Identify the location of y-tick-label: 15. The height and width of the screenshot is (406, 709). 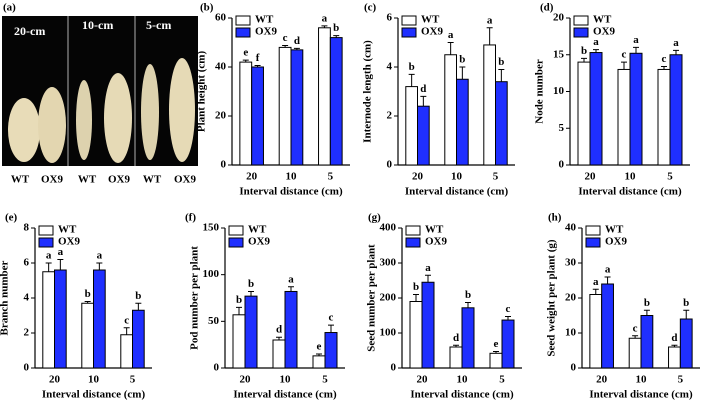
(559, 54).